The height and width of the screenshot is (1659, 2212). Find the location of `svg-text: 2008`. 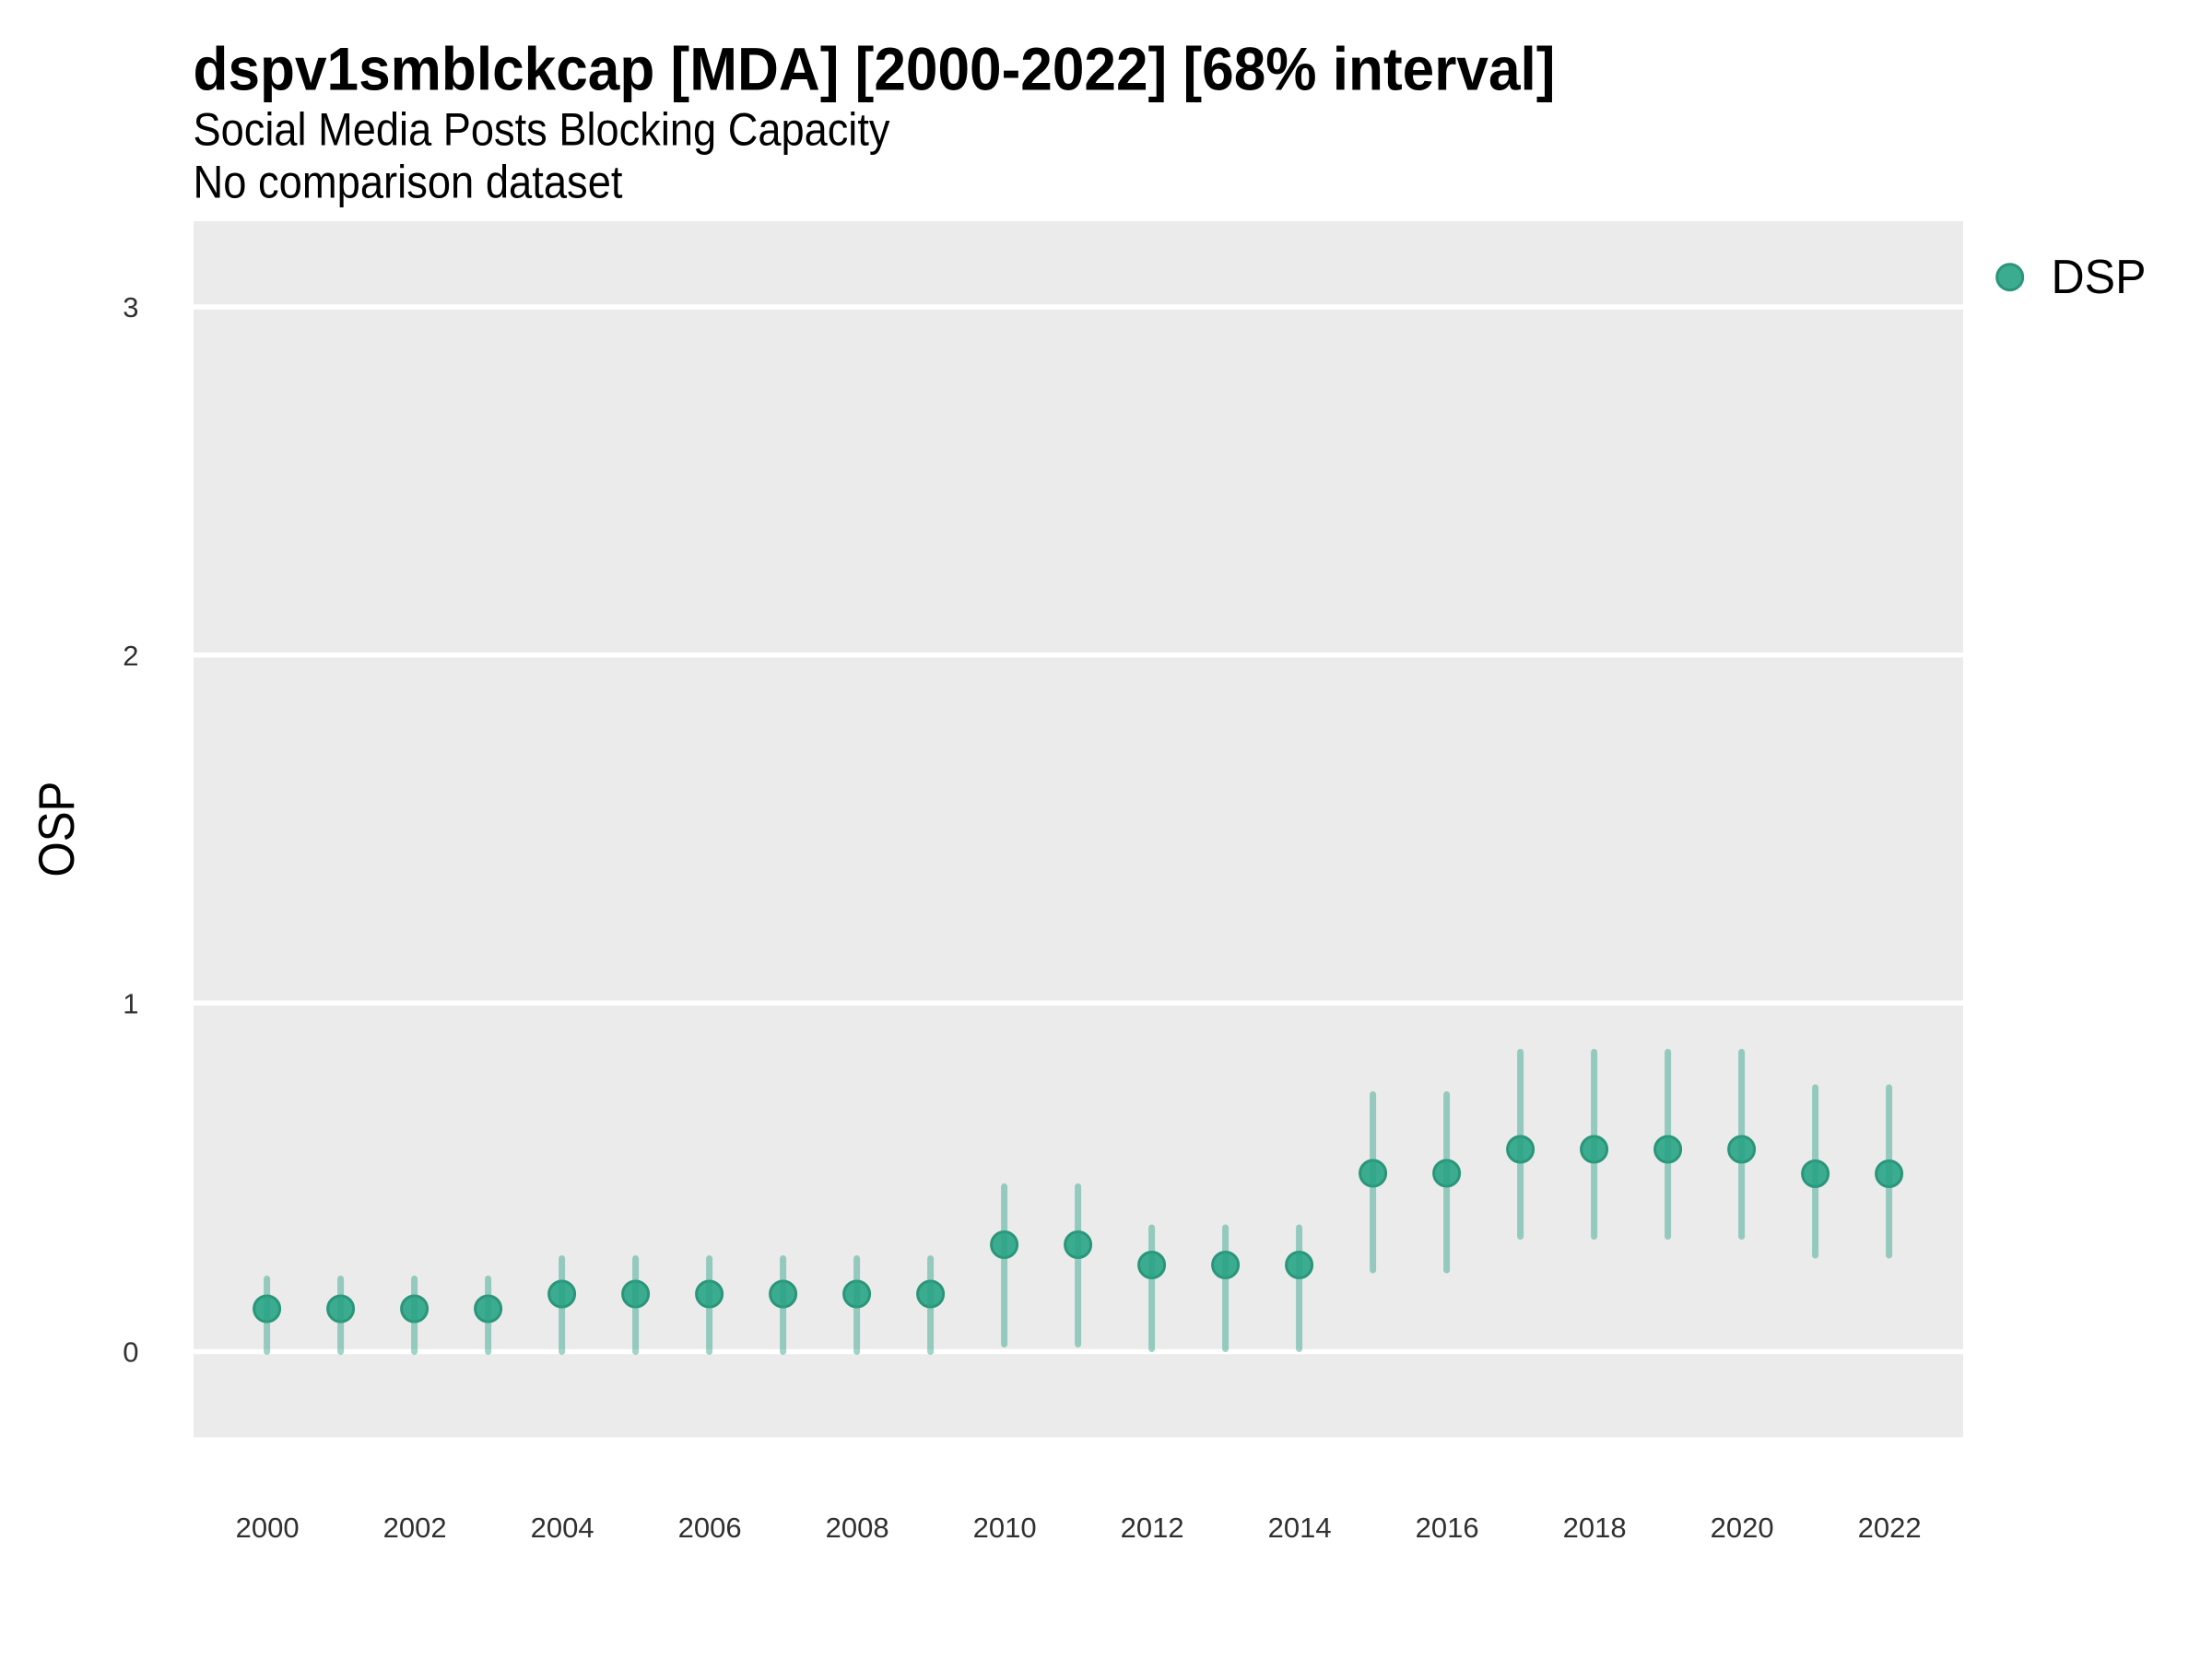

svg-text: 2008 is located at coordinates (857, 1528).